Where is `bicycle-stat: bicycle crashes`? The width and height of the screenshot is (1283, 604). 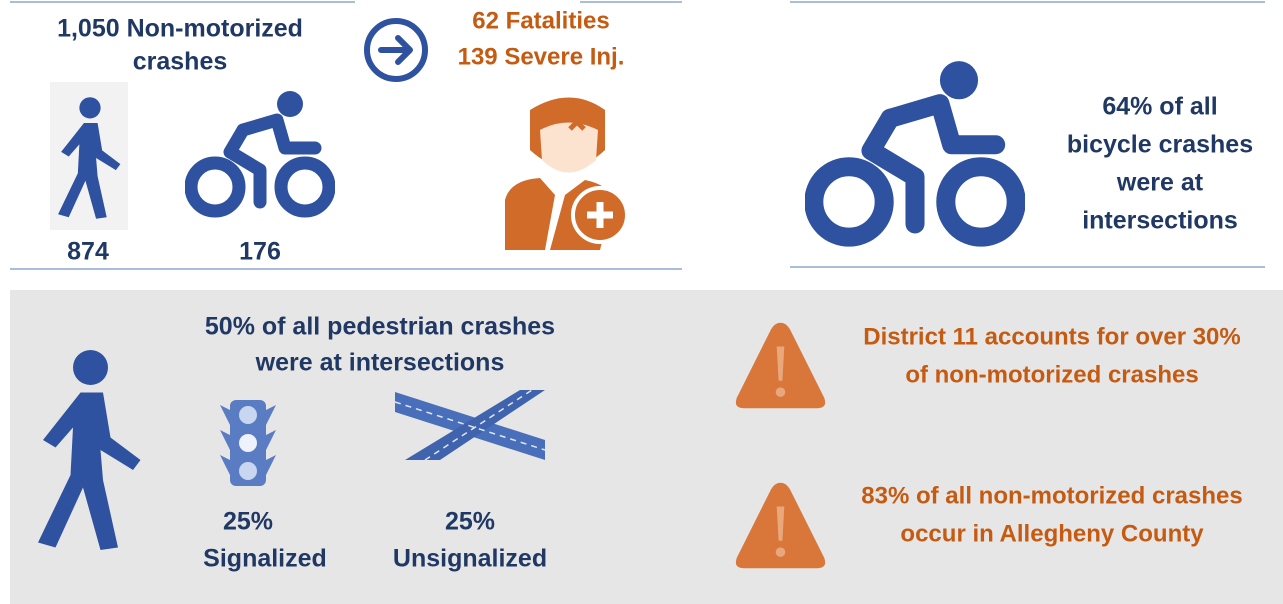
bicycle-stat: bicycle crashes is located at coordinates (1160, 145).